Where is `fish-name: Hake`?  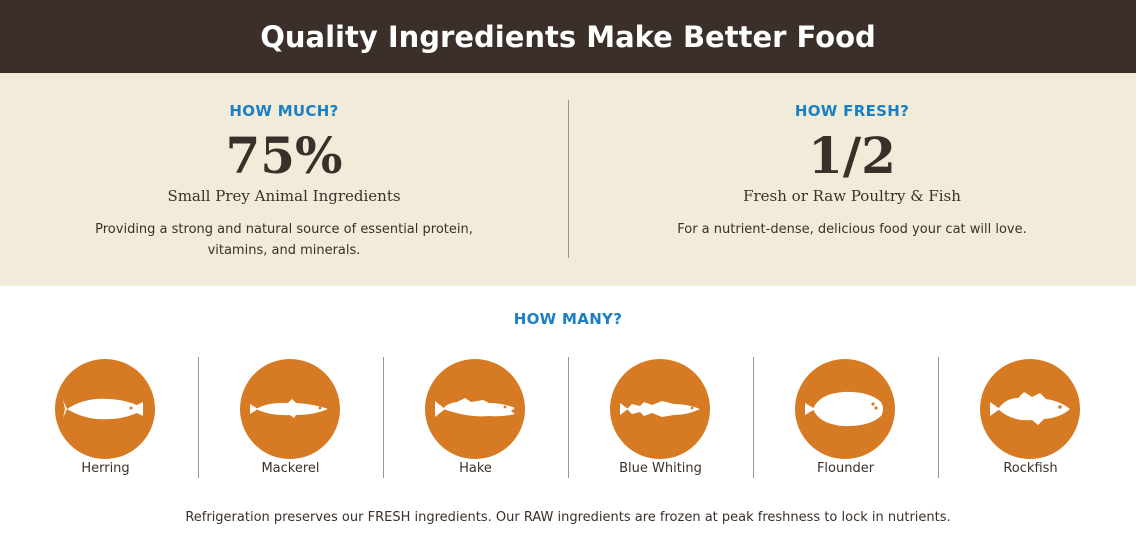 fish-name: Hake is located at coordinates (475, 468).